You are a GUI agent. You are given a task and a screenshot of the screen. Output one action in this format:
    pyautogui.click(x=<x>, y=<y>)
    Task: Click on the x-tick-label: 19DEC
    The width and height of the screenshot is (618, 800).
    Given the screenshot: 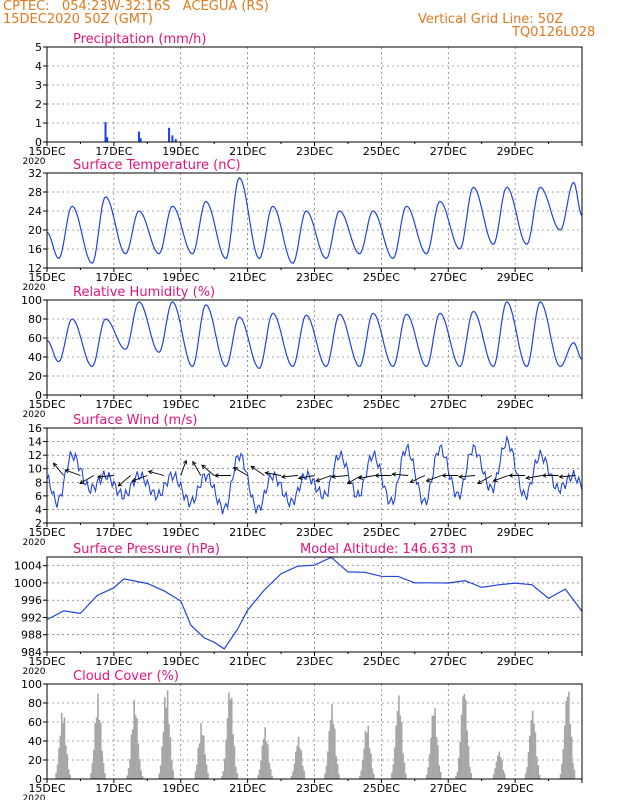 What is the action you would take?
    pyautogui.click(x=180, y=661)
    